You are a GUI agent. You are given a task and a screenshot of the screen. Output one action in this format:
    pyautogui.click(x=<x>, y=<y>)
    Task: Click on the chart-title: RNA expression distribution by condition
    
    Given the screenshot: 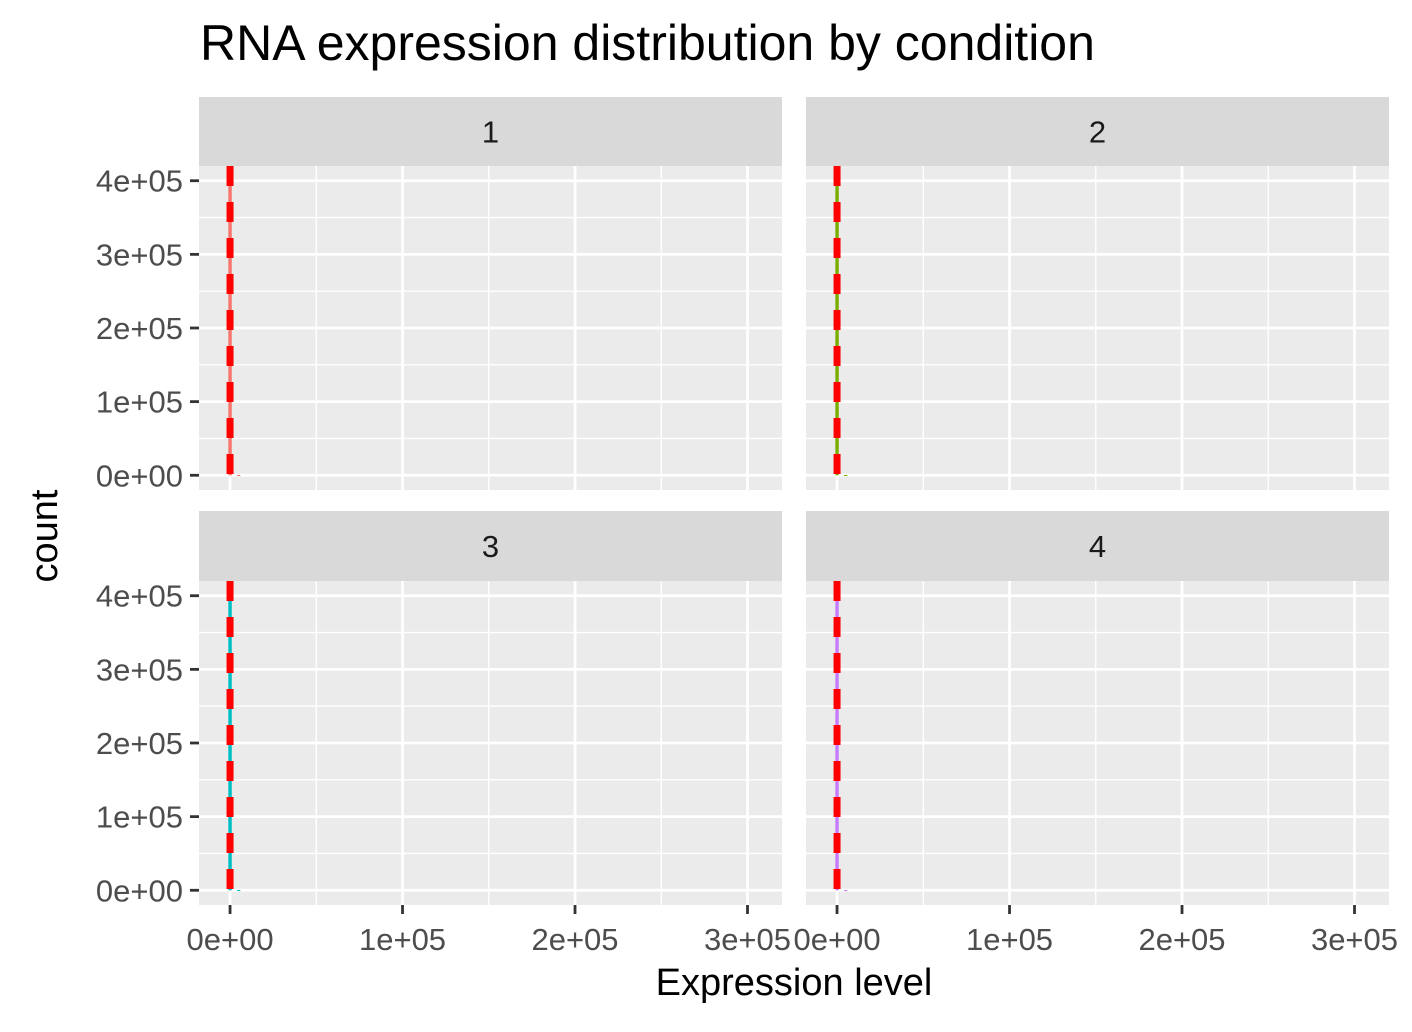 What is the action you would take?
    pyautogui.click(x=647, y=43)
    